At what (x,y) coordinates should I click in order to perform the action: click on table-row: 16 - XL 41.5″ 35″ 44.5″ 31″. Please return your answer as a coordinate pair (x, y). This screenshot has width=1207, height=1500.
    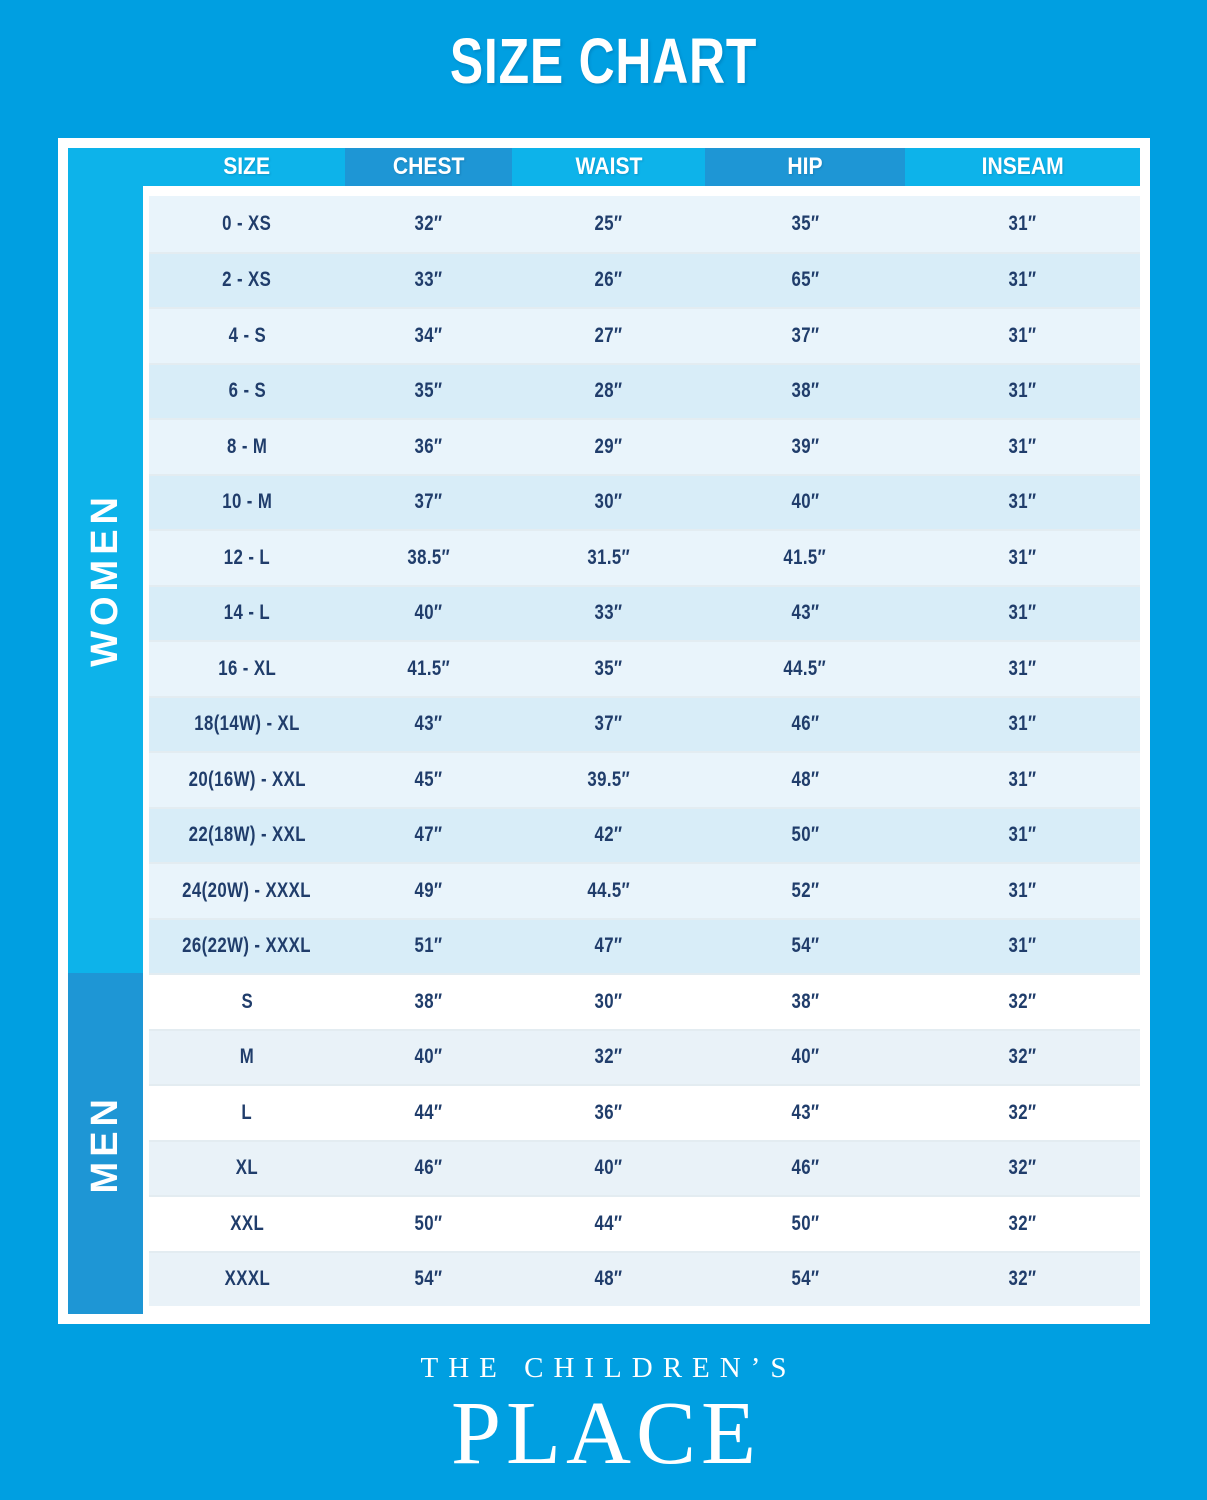
    Looking at the image, I should click on (644, 668).